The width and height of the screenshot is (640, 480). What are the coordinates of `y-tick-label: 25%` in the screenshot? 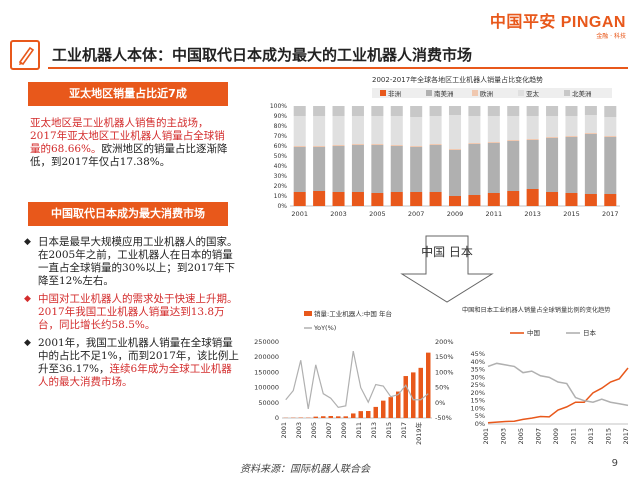 It's located at (478, 385).